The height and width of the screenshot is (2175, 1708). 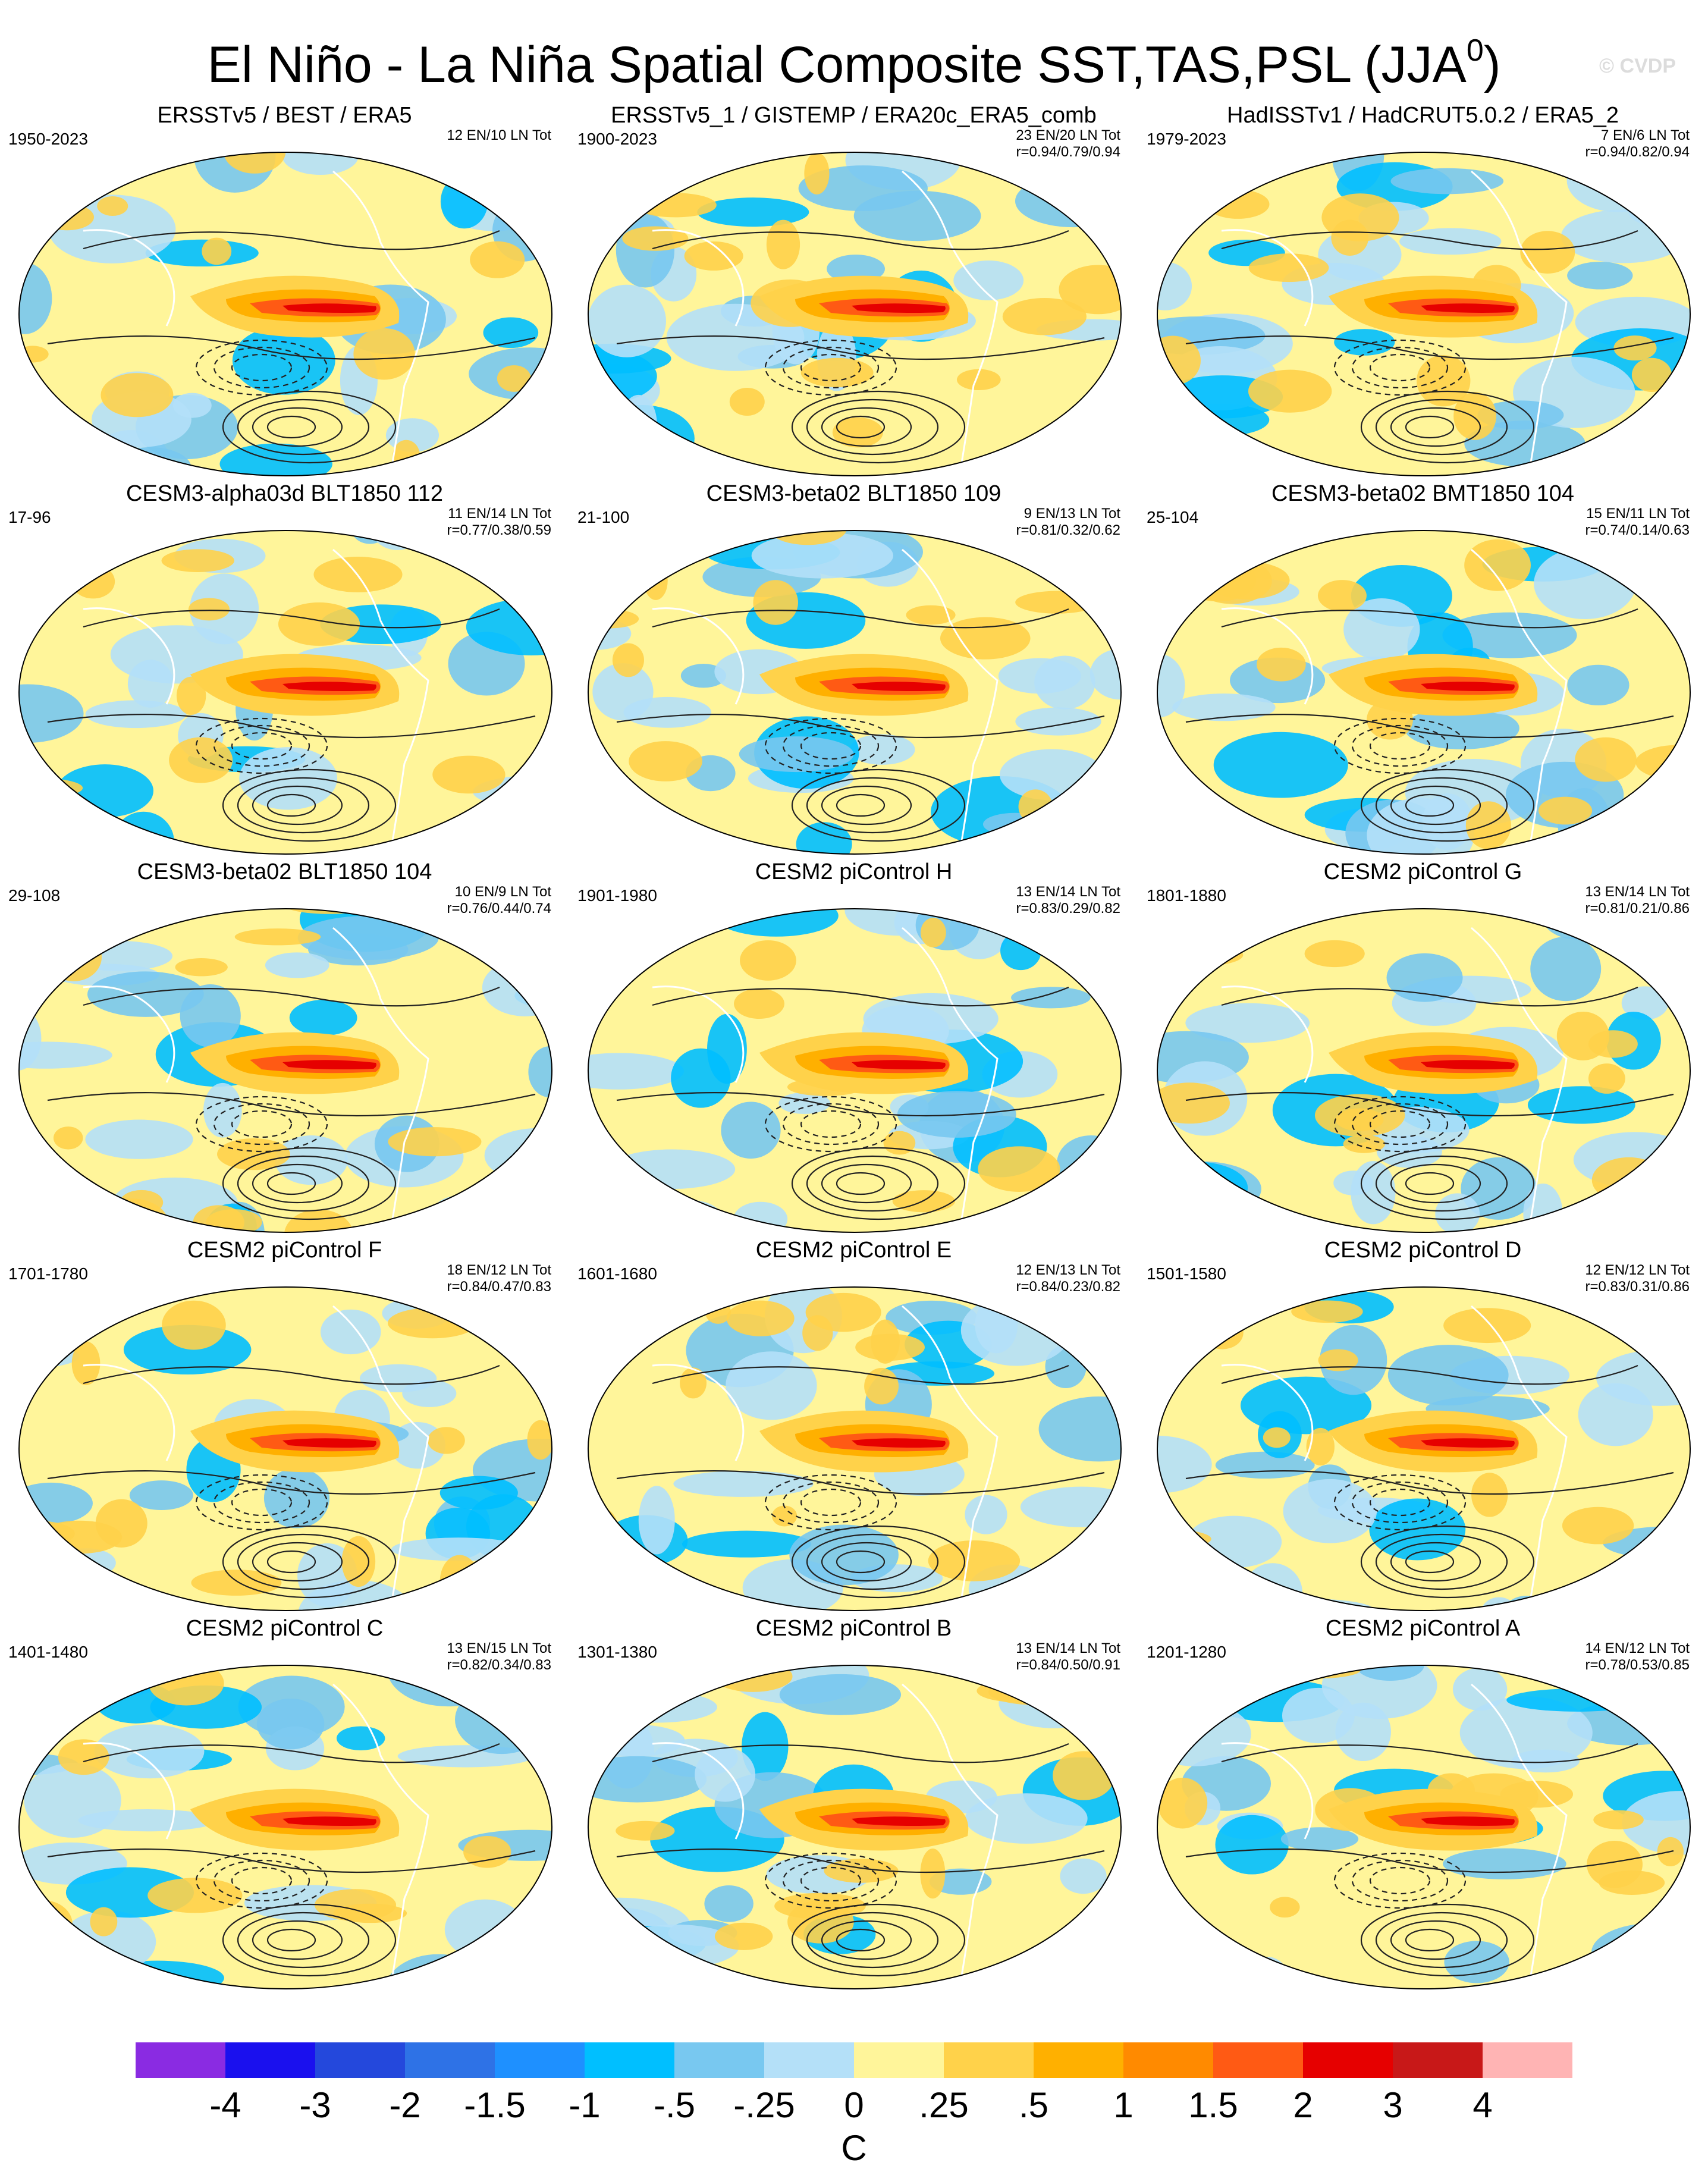 I want to click on panel-counts: 23 EN/20 LN Tot r=0.94/0.79/0.94, so click(x=1068, y=144).